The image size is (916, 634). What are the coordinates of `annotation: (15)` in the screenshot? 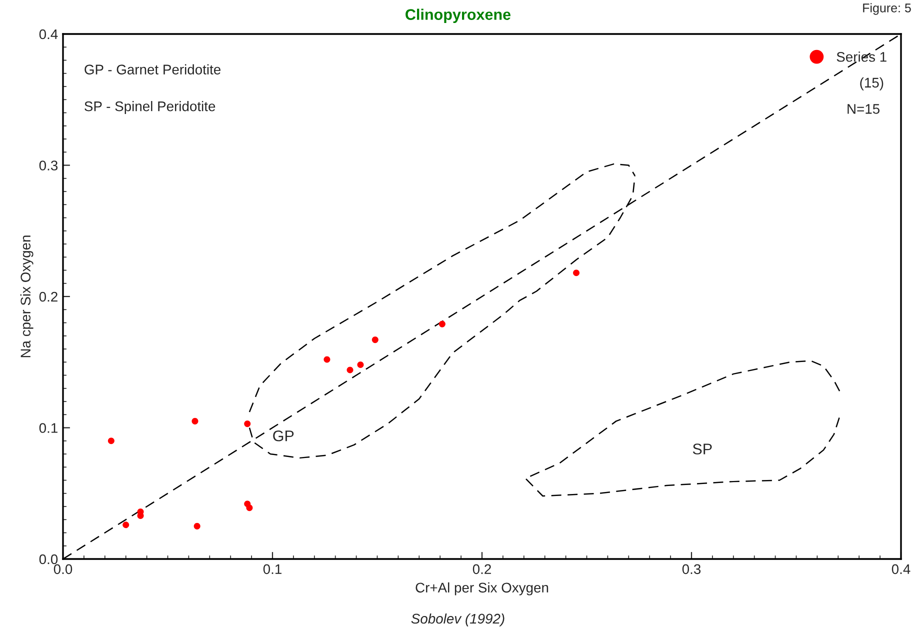 It's located at (872, 83).